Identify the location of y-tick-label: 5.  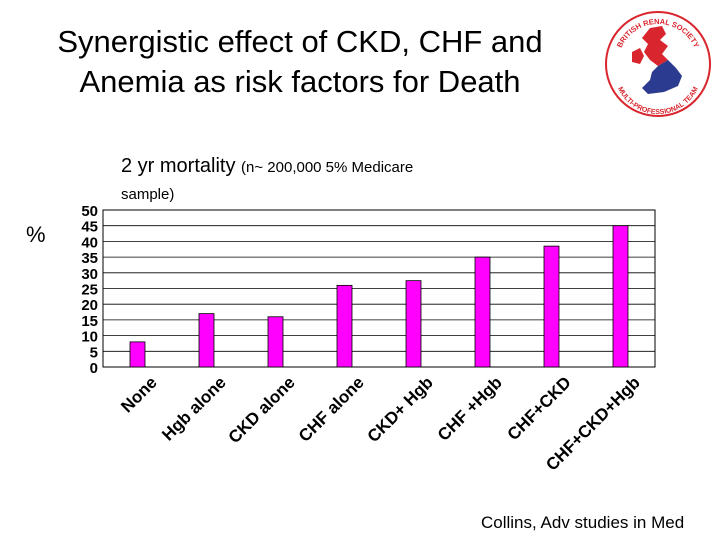
(94, 352).